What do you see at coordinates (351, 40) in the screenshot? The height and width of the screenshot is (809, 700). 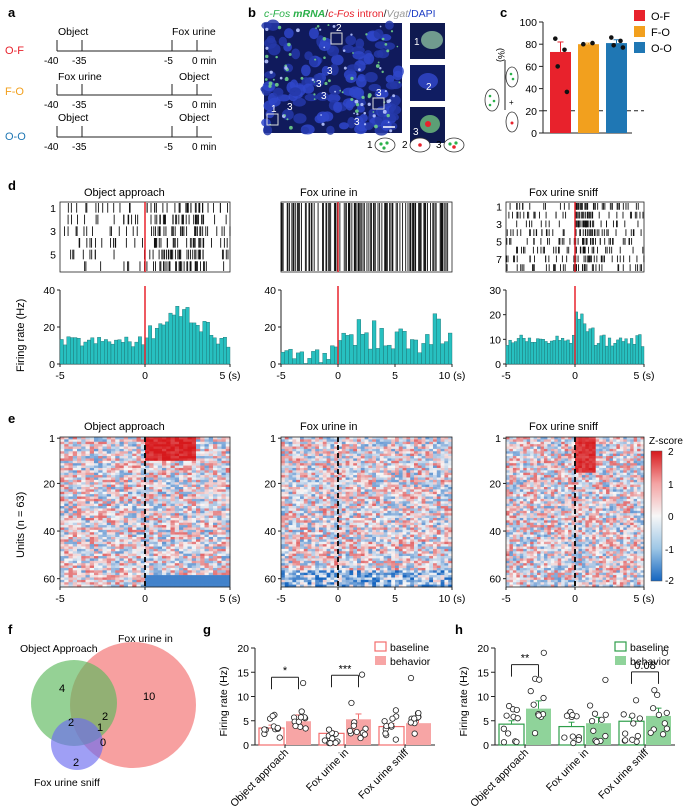 I see `nucleus` at bounding box center [351, 40].